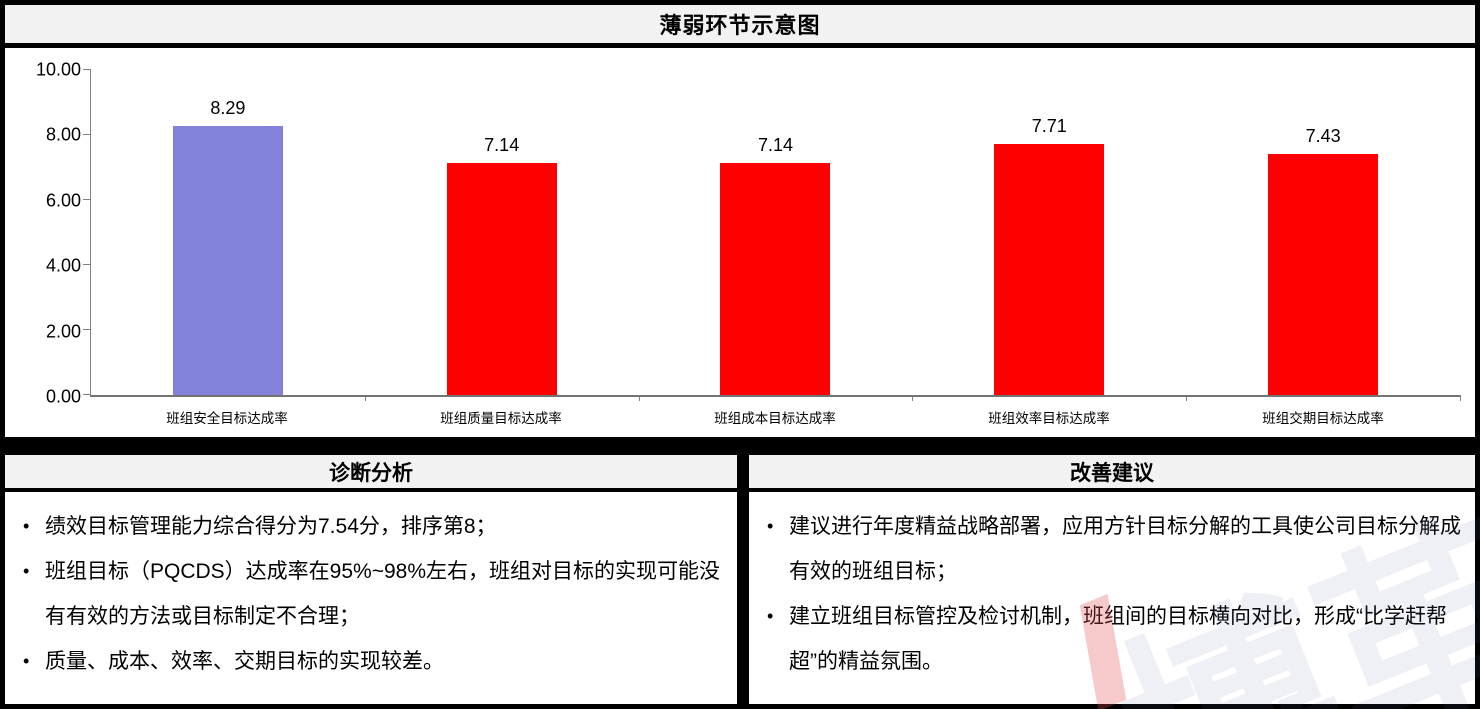 This screenshot has height=709, width=1480. What do you see at coordinates (1049, 126) in the screenshot?
I see `bar-value-label: 7.71` at bounding box center [1049, 126].